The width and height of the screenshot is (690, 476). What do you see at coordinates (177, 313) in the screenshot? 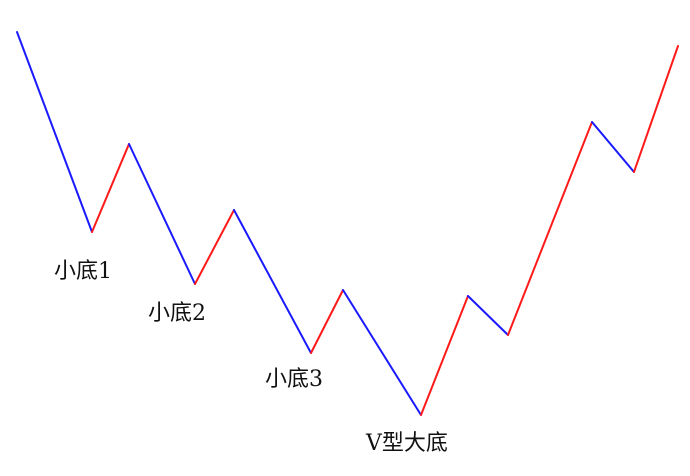
I see `label-small-bottom-2: 小底2` at bounding box center [177, 313].